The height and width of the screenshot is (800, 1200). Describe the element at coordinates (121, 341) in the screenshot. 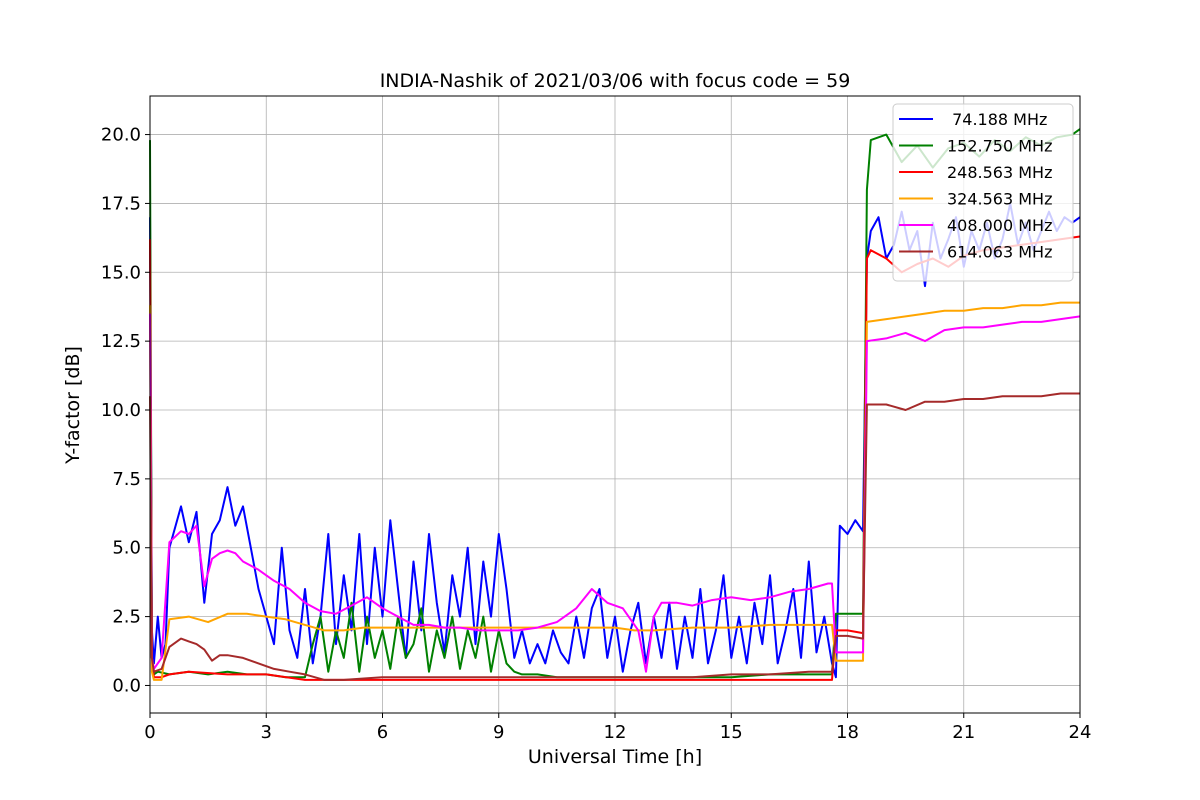

I see `y-tick-label: 12.5` at that location.